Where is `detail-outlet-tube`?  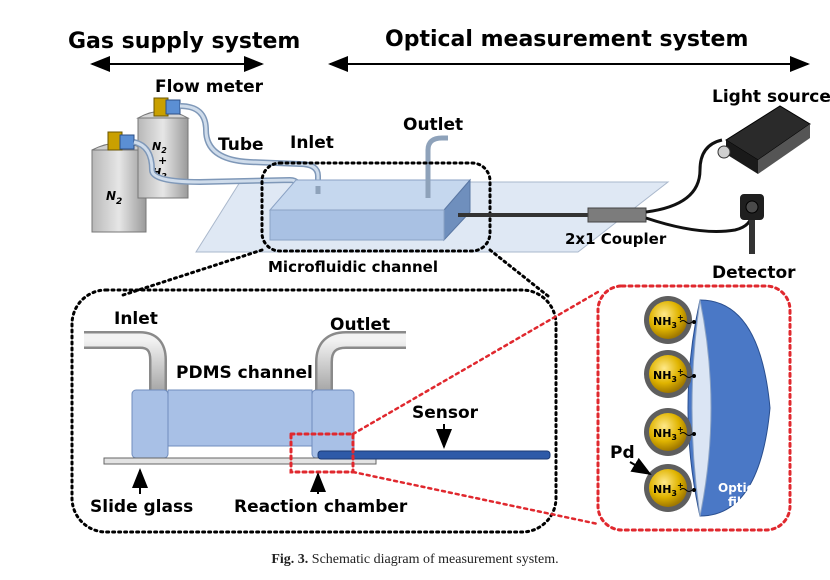 detail-outlet-tube is located at coordinates (360, 364).